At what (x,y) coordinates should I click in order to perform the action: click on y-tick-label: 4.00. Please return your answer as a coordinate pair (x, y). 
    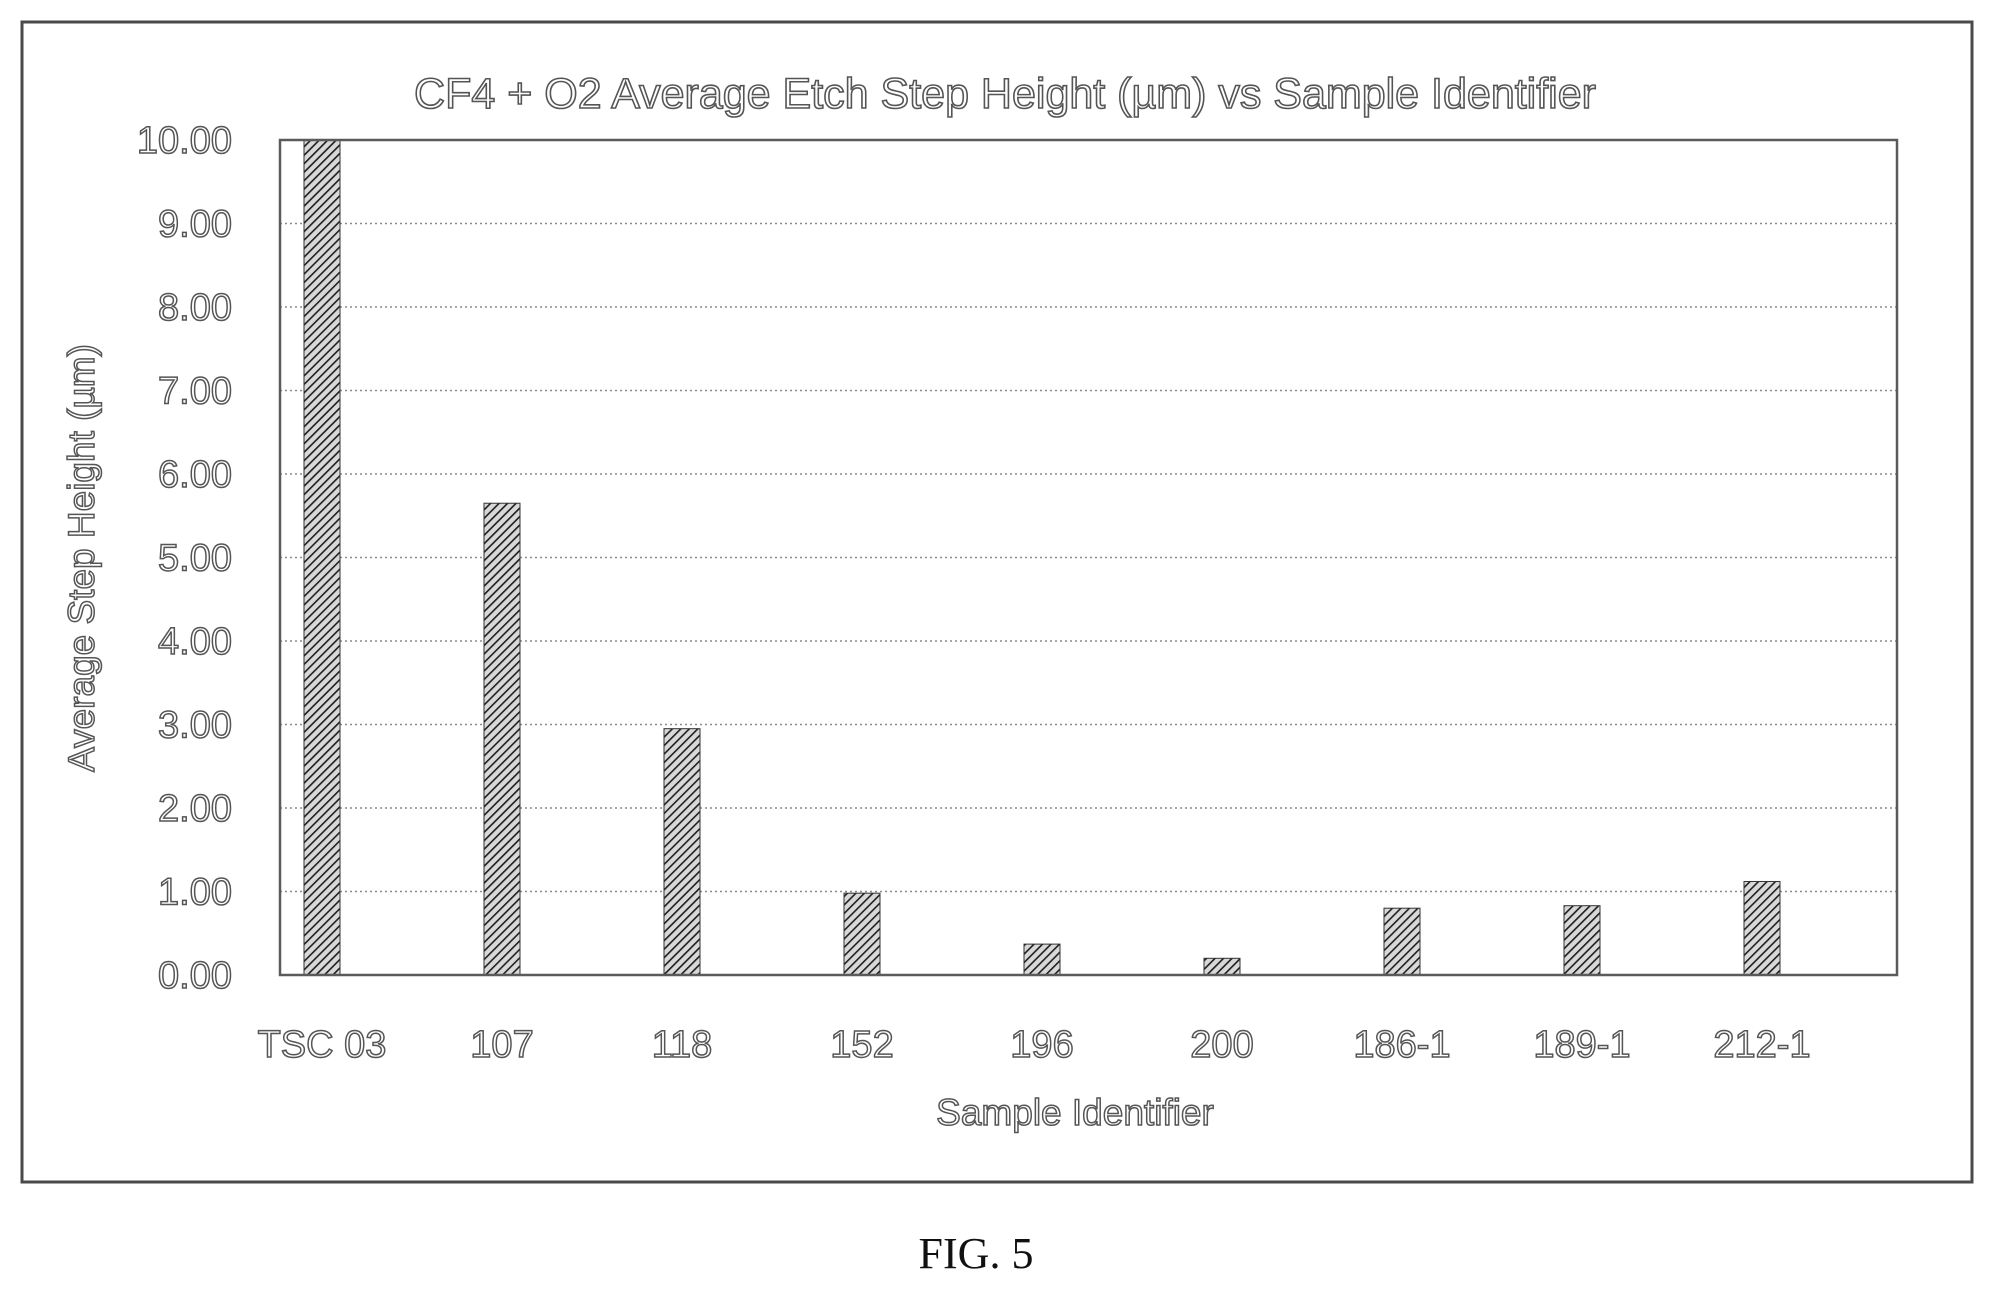
    Looking at the image, I should click on (195, 642).